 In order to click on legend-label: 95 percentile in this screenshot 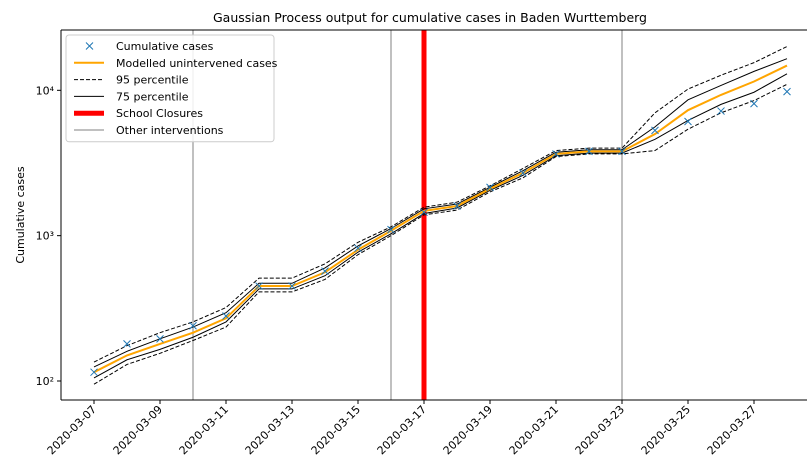, I will do `click(152, 80)`.